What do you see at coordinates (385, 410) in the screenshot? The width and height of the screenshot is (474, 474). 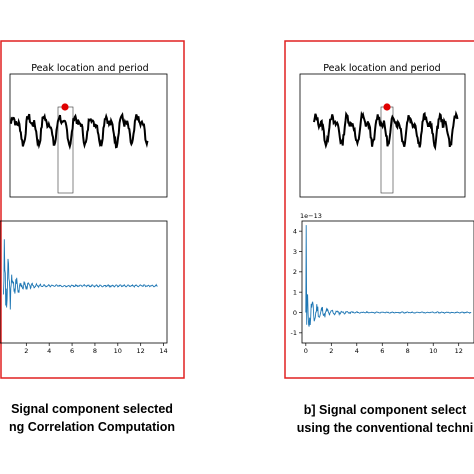 I see `caption-b-line1: b] Signal component select` at bounding box center [385, 410].